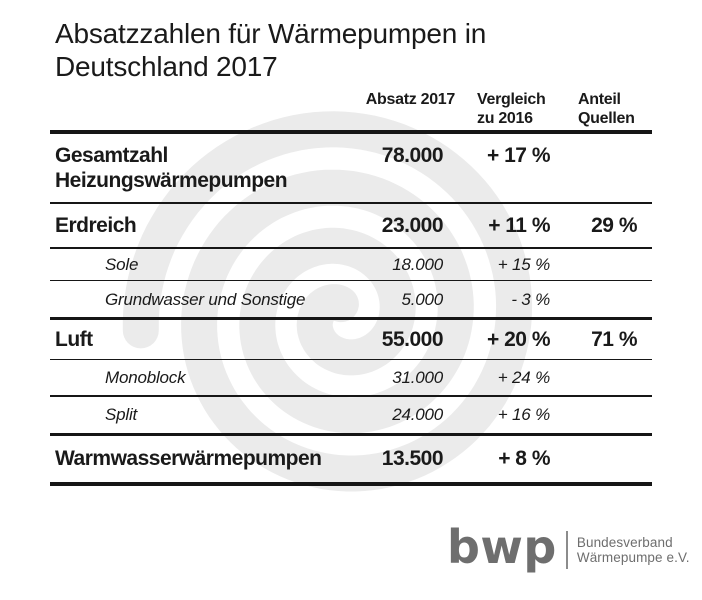 The height and width of the screenshot is (600, 702). I want to click on cell-vergleich: + 17 %, so click(518, 155).